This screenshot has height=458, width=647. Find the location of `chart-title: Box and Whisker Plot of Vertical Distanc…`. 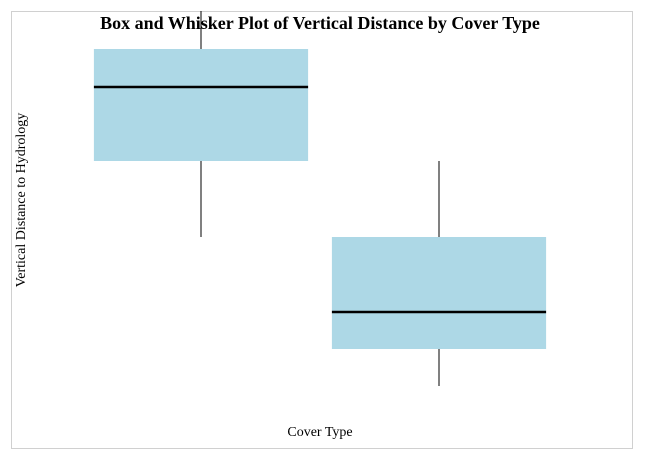

chart-title: Box and Whisker Plot of Vertical Distanc… is located at coordinates (320, 23).